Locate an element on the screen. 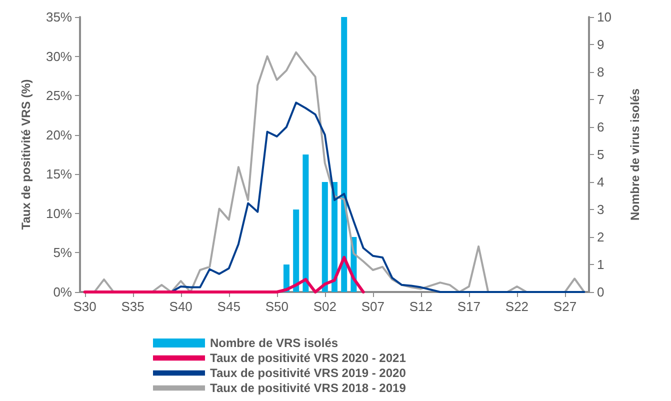 This screenshot has height=401, width=671. y-tick-label: 15% is located at coordinates (59, 174).